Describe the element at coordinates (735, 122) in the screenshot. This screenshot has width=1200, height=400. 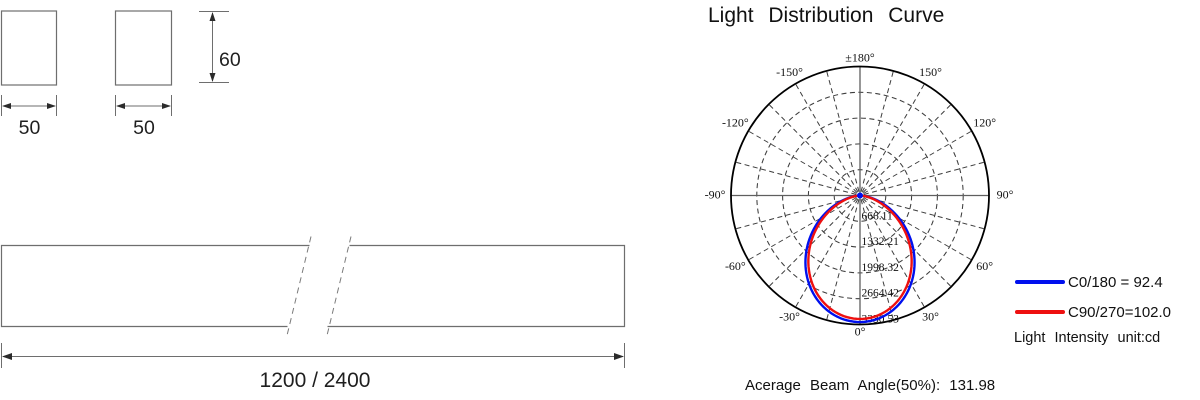
I see `angle-label: -120°` at that location.